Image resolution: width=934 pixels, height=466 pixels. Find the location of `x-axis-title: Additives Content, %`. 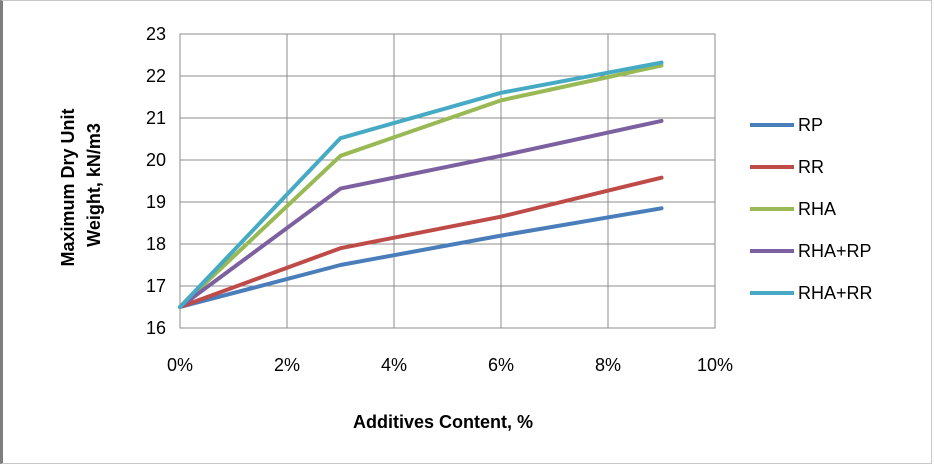

x-axis-title: Additives Content, % is located at coordinates (443, 422).